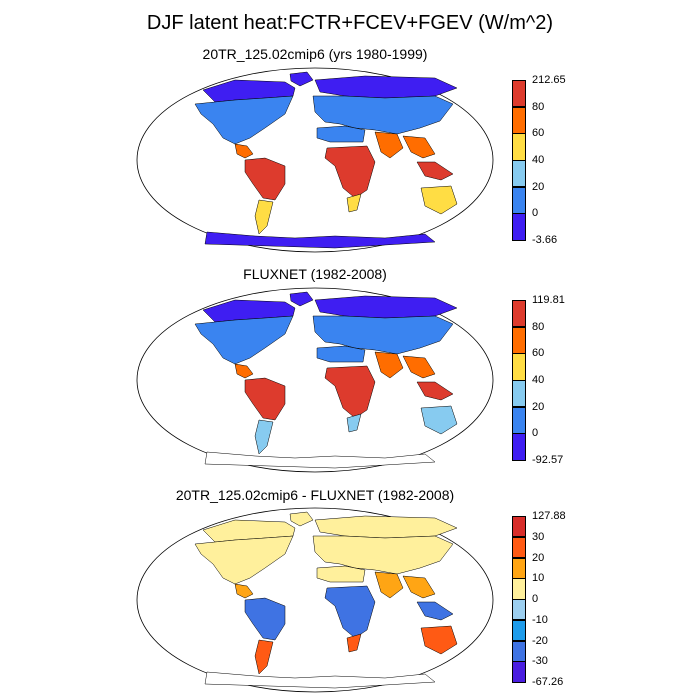 The height and width of the screenshot is (700, 700). I want to click on colorbar-model: 212.65 80 60 40 20 0 -3.66, so click(552, 160).